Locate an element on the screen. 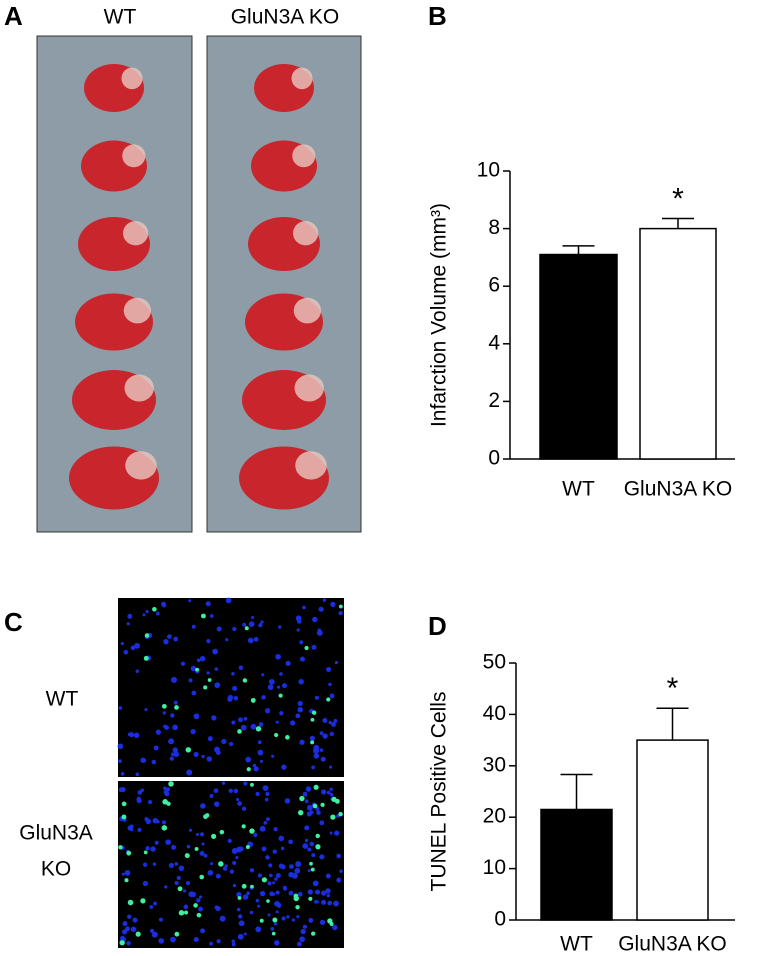  y-tick-label: 0 is located at coordinates (494, 458).